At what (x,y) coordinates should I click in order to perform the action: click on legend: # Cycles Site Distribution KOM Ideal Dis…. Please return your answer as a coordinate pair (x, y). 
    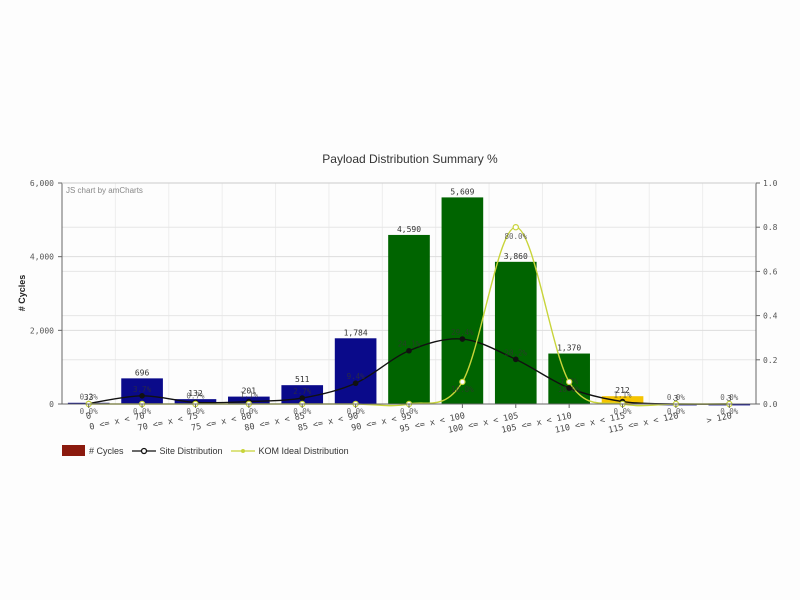
    Looking at the image, I should click on (205, 450).